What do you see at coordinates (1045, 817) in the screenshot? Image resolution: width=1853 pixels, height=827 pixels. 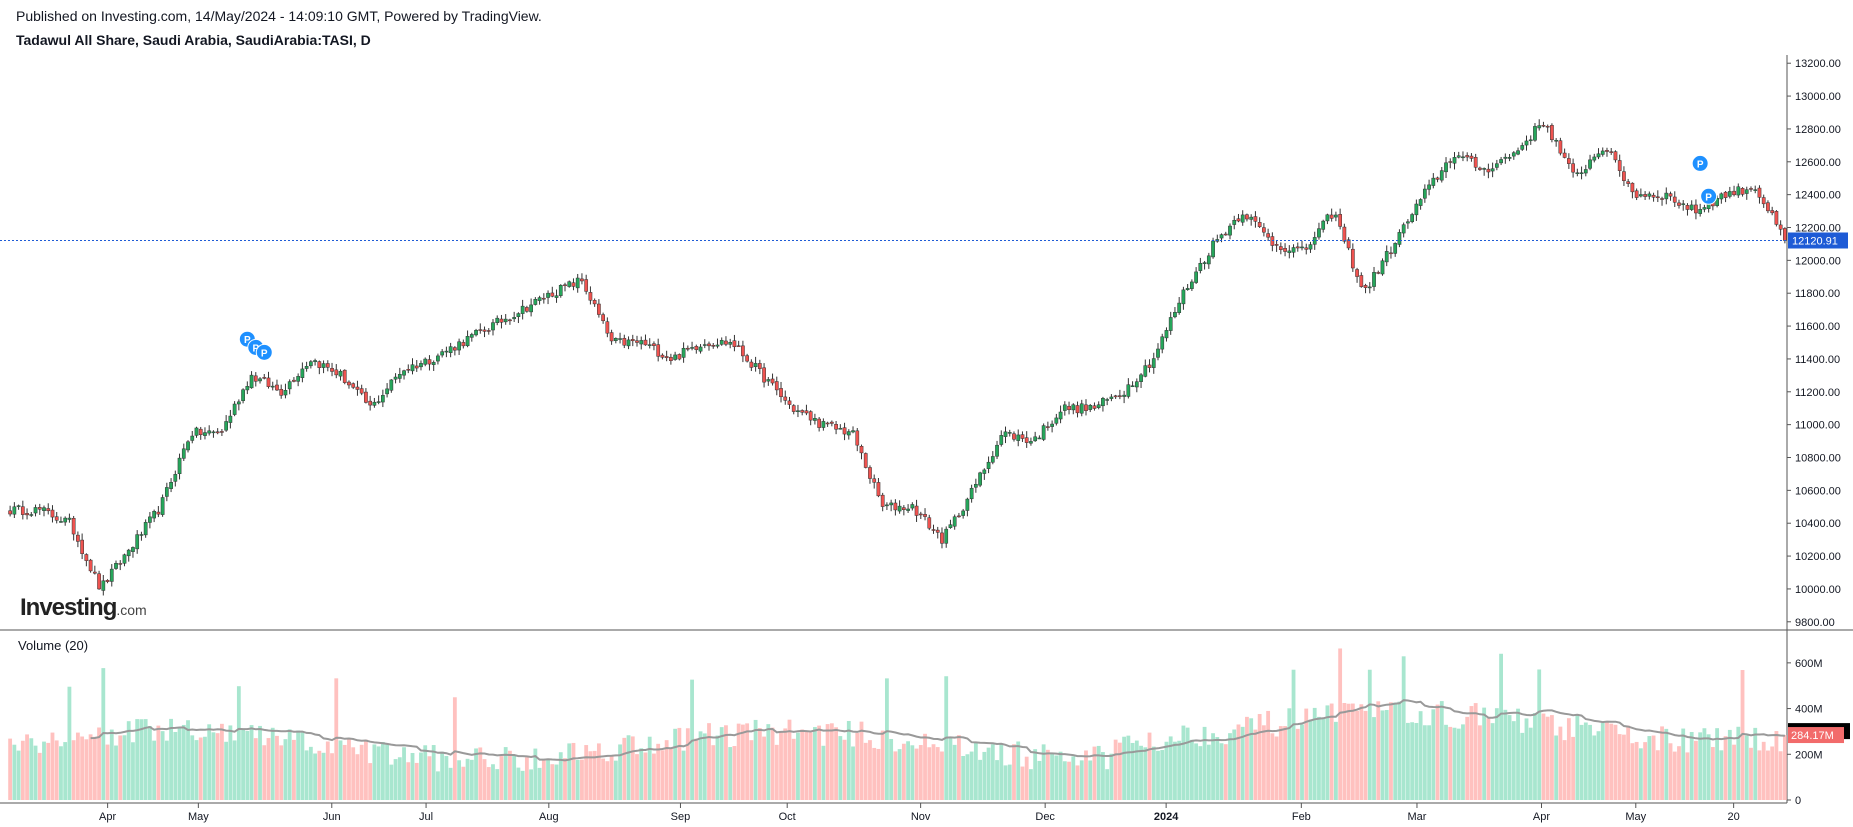 I see `time-tick-label: Dec` at bounding box center [1045, 817].